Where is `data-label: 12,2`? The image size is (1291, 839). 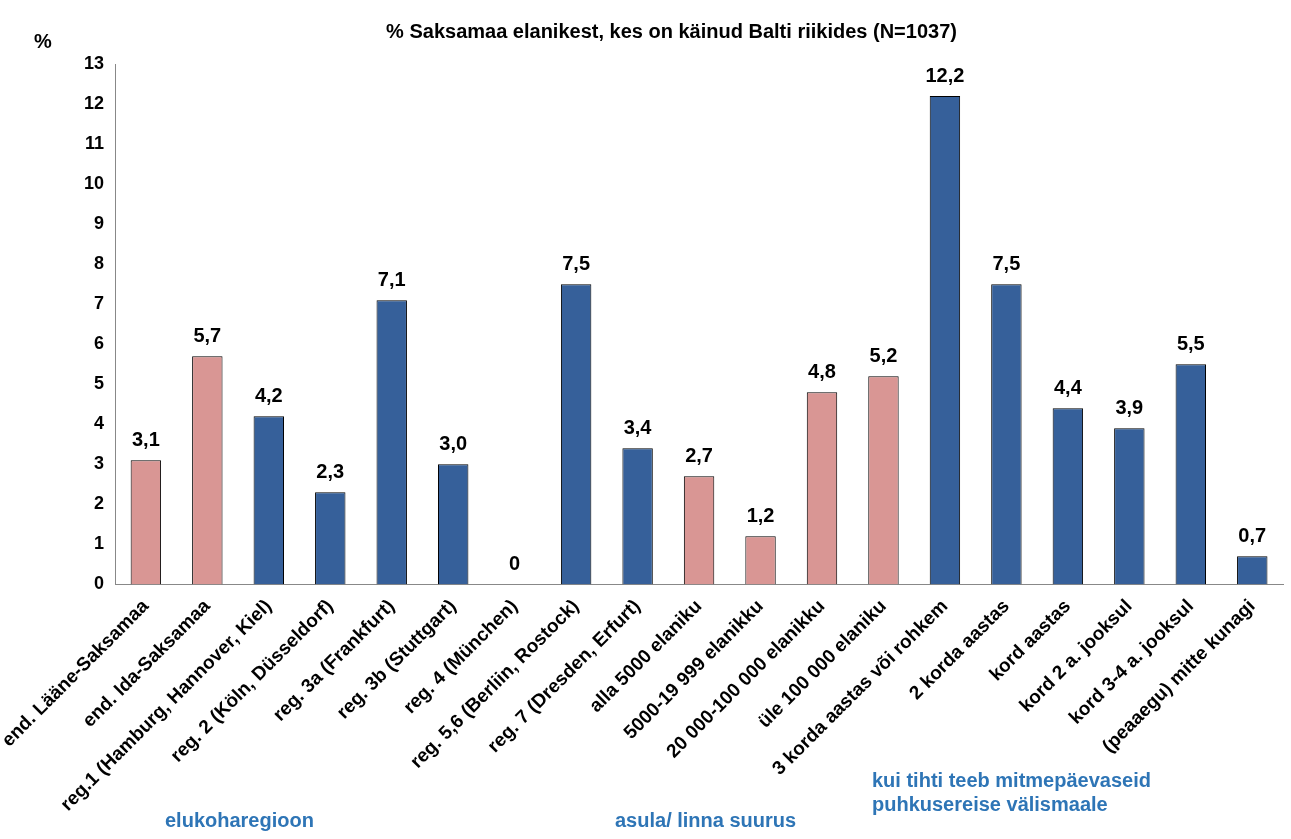 data-label: 12,2 is located at coordinates (945, 74).